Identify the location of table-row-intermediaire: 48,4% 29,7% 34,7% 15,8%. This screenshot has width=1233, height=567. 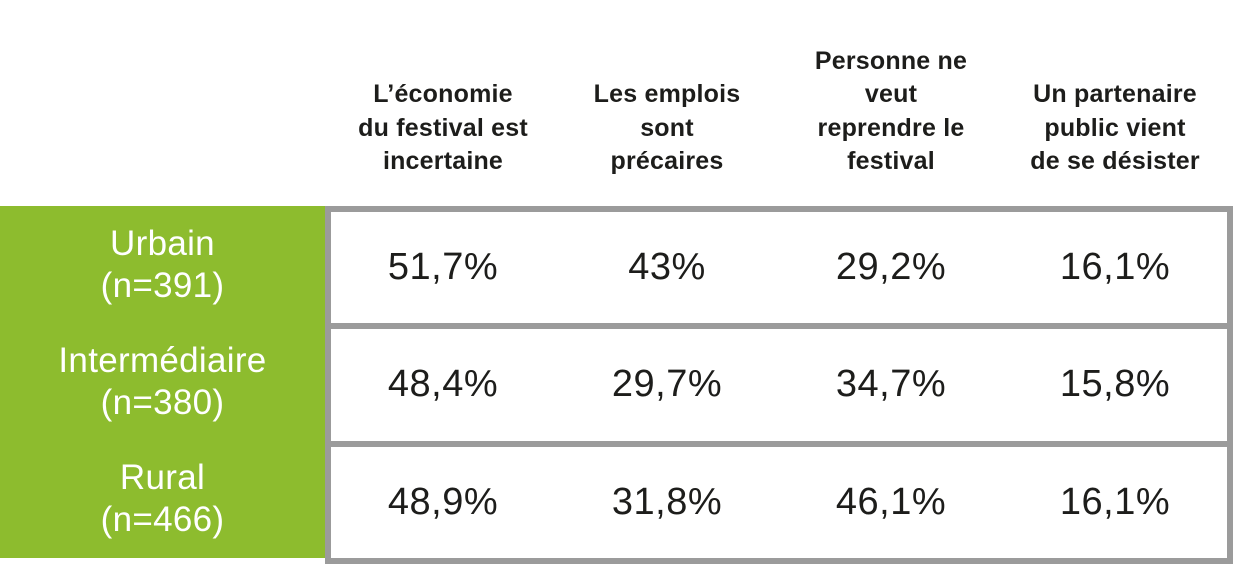
(779, 381).